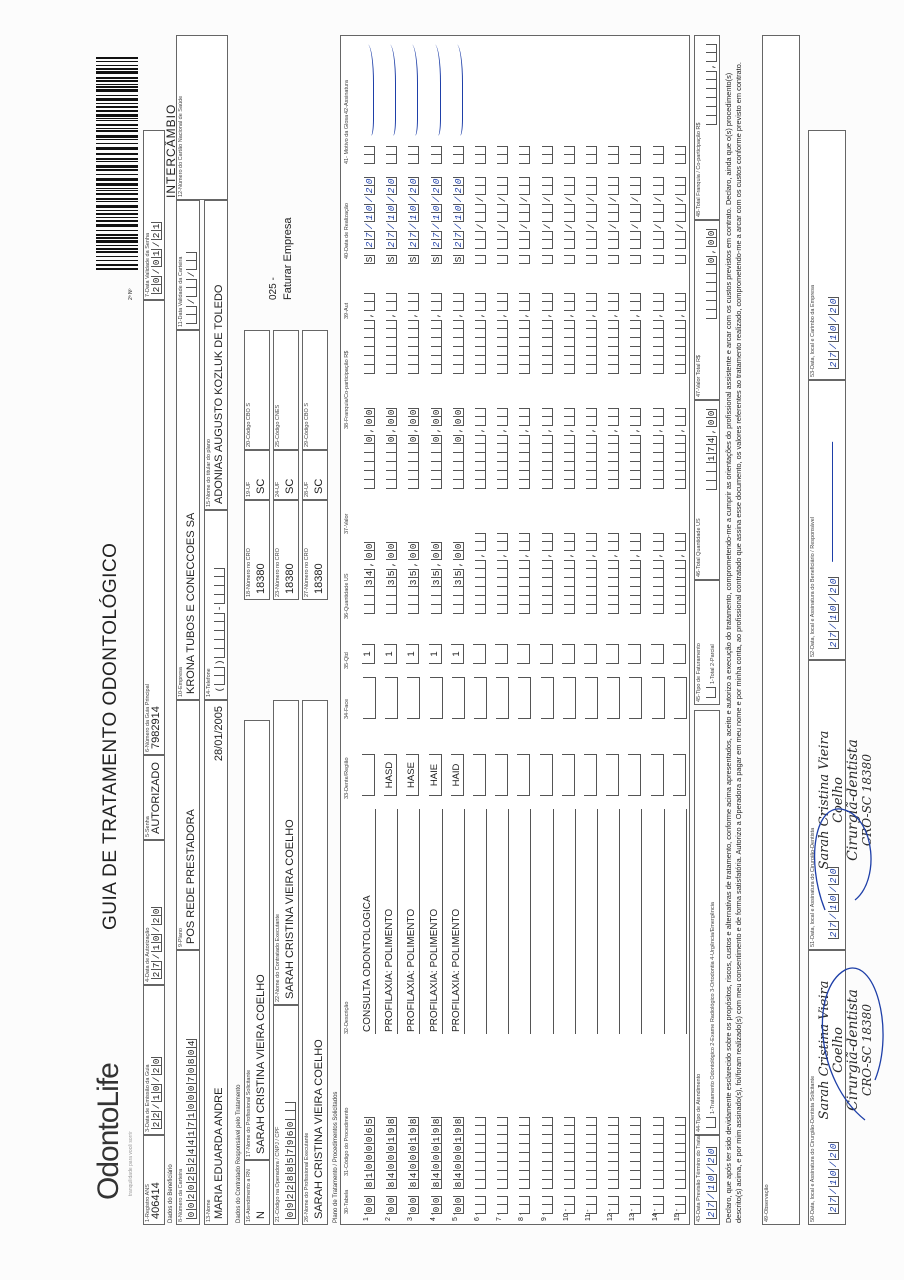 Image resolution: width=904 pixels, height=1280 pixels. I want to click on field-plan: 9-Plano POS REDE PRESTADORA, so click(188, 825).